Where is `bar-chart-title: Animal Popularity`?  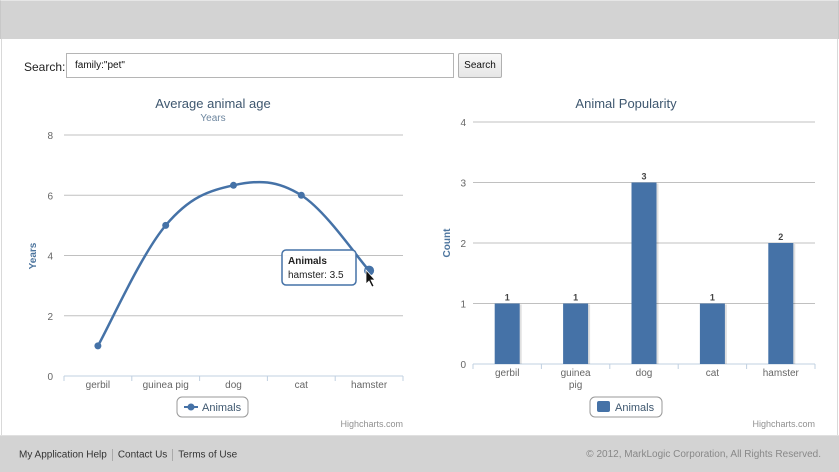 bar-chart-title: Animal Popularity is located at coordinates (626, 103).